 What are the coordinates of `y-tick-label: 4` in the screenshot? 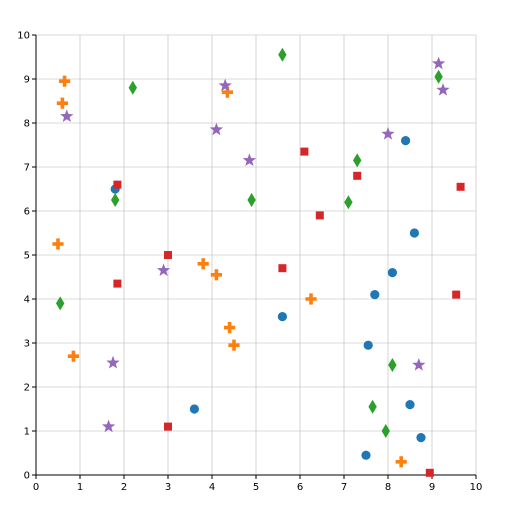 It's located at (27, 300).